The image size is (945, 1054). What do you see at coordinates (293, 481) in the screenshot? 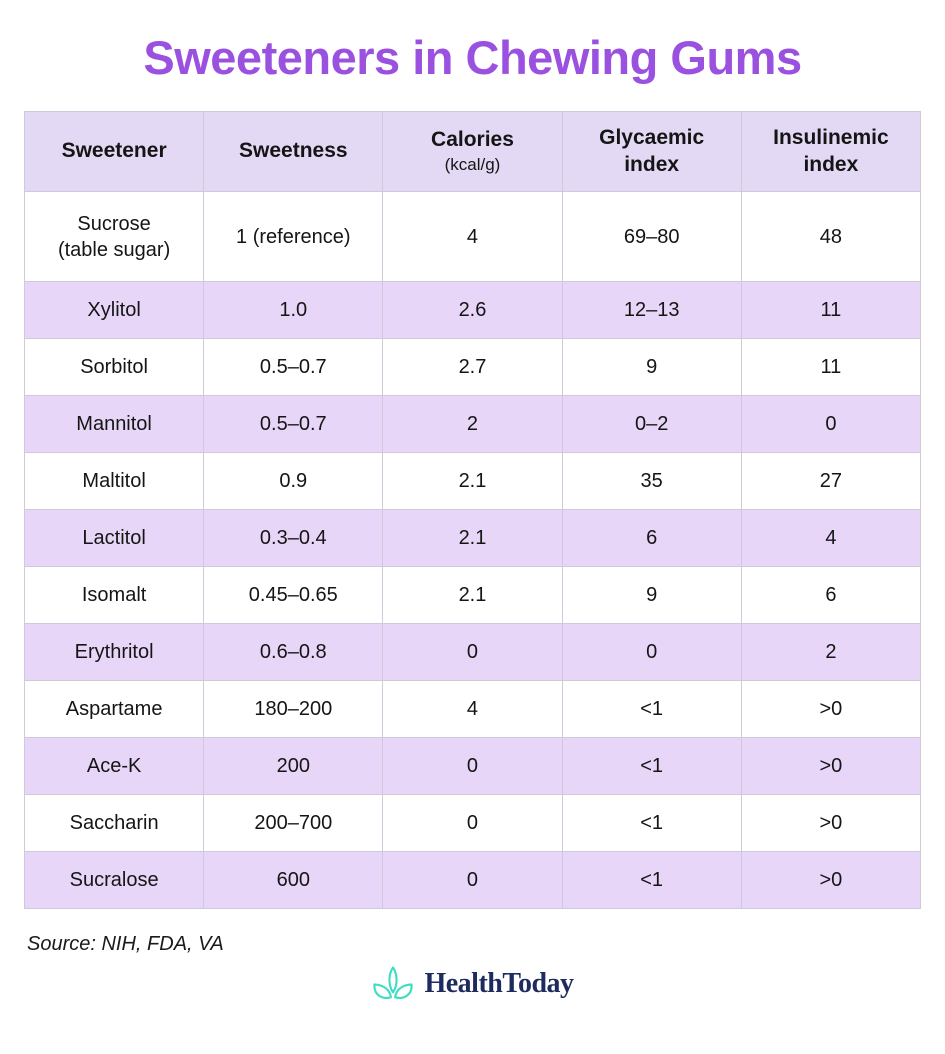
I see `table-cell: 0.9` at bounding box center [293, 481].